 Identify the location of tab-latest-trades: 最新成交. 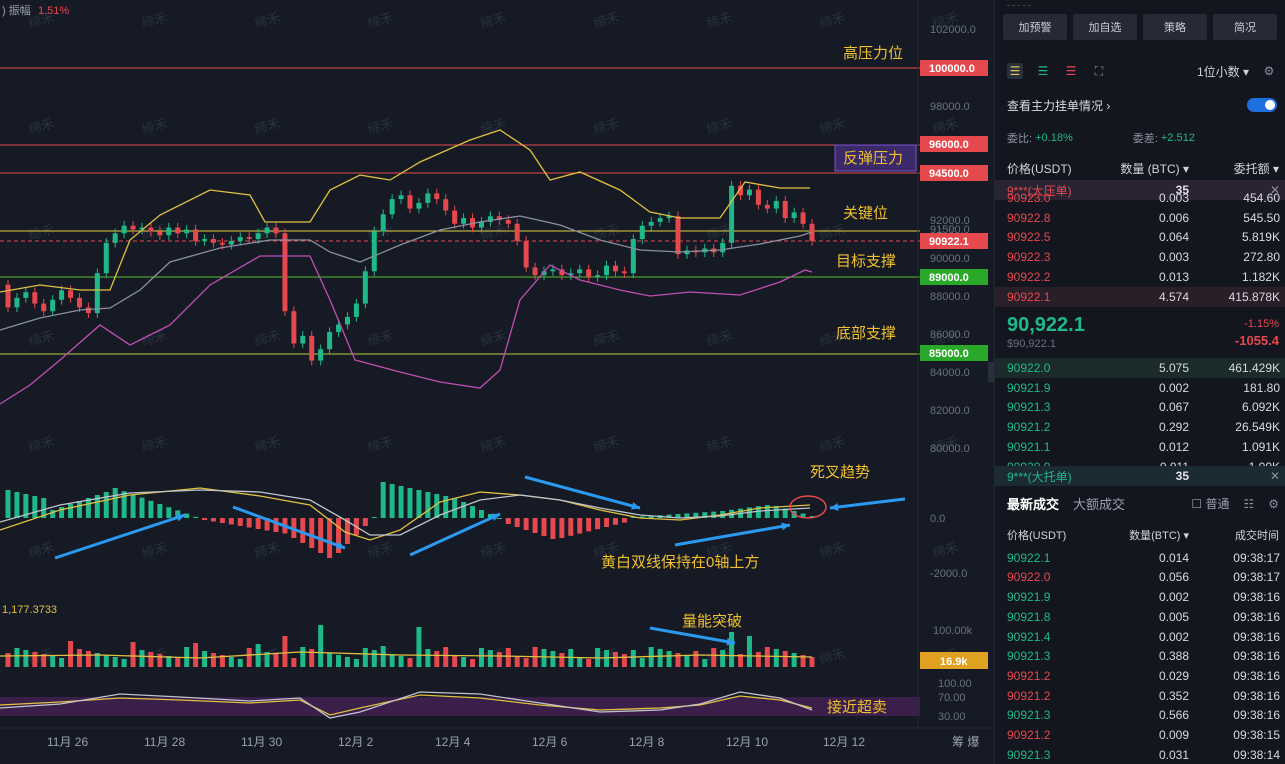
(1033, 504).